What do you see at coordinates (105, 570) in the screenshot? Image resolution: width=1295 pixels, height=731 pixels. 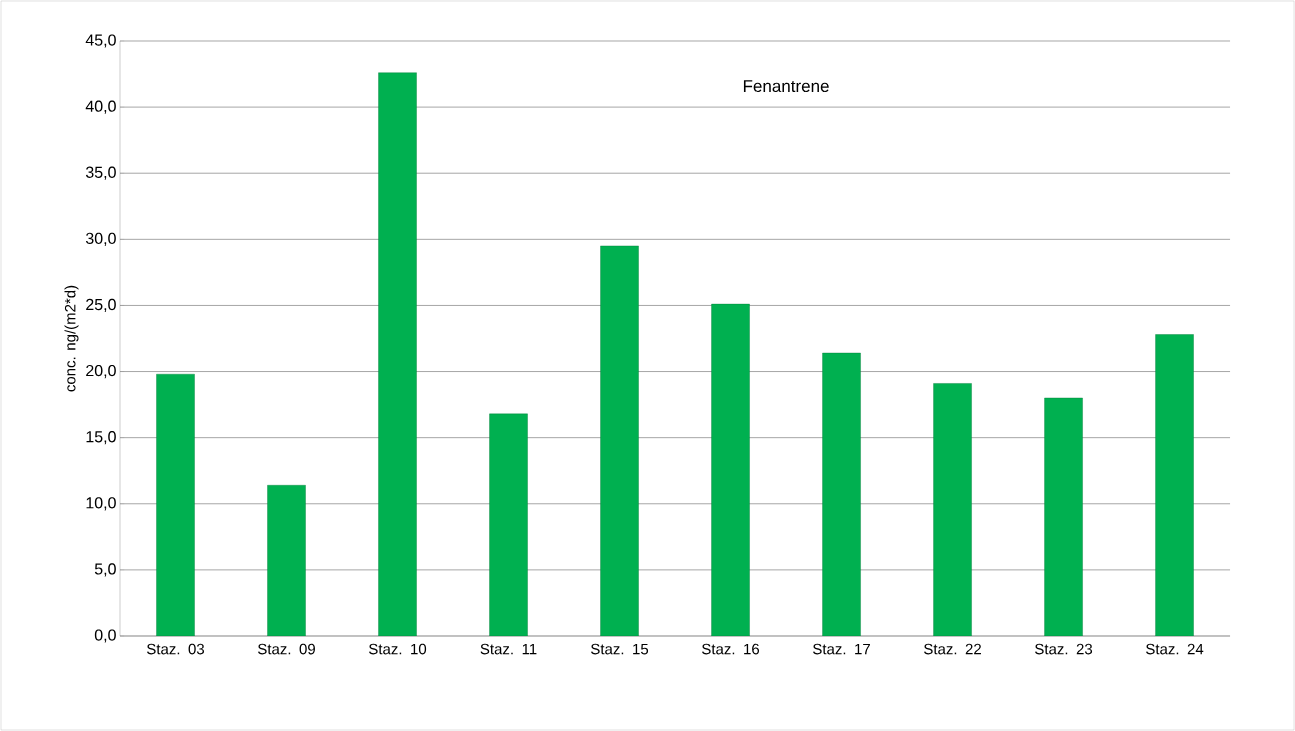 I see `y-tick-label: 5,0` at bounding box center [105, 570].